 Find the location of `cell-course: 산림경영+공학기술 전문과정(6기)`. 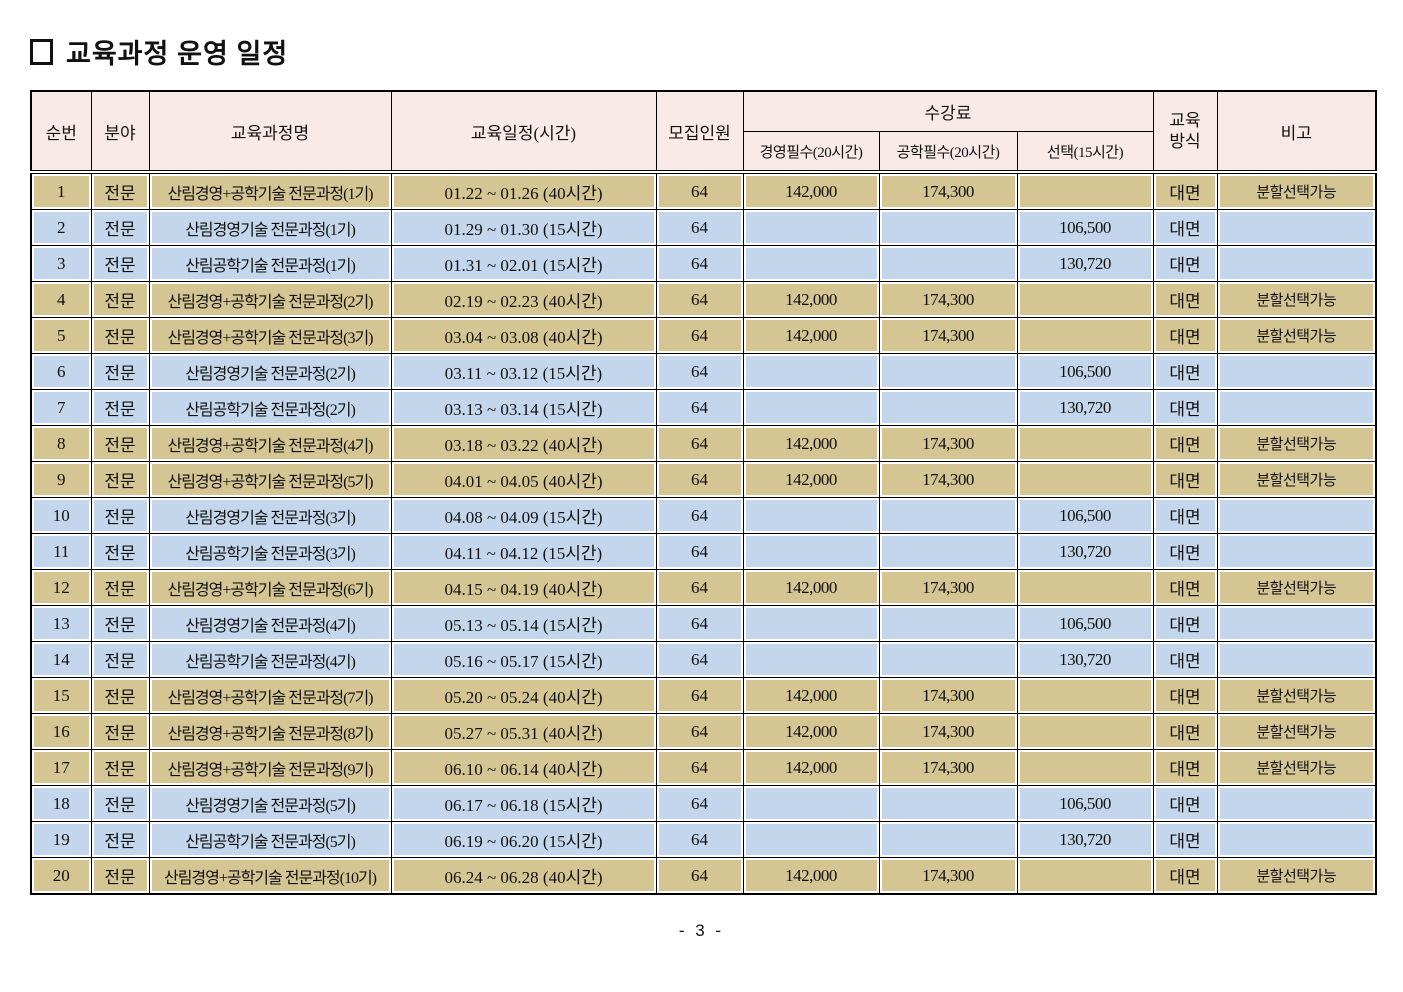

cell-course: 산림경영+공학기술 전문과정(6기) is located at coordinates (270, 587).